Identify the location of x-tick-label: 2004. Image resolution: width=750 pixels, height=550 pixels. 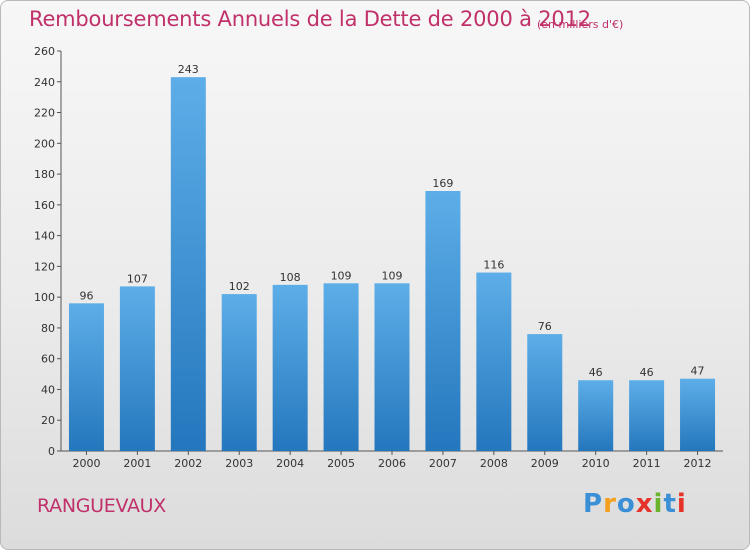
(290, 463).